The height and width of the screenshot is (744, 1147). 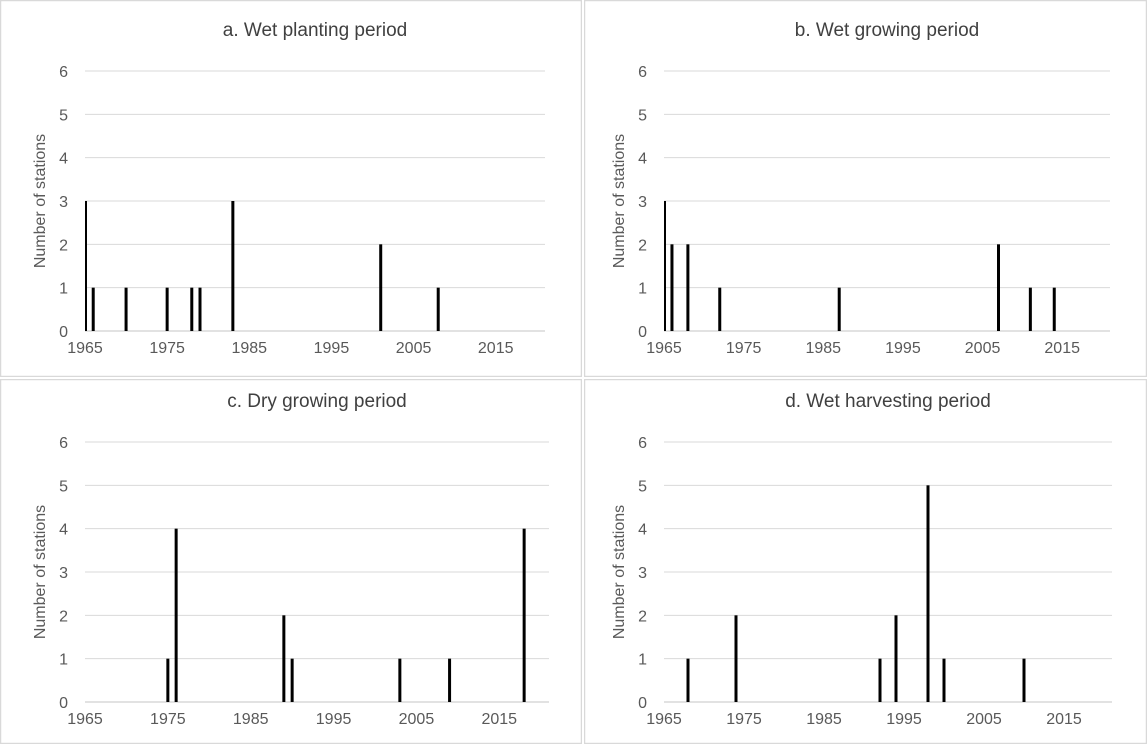 What do you see at coordinates (887, 30) in the screenshot?
I see `chart-title: b. Wet growing period` at bounding box center [887, 30].